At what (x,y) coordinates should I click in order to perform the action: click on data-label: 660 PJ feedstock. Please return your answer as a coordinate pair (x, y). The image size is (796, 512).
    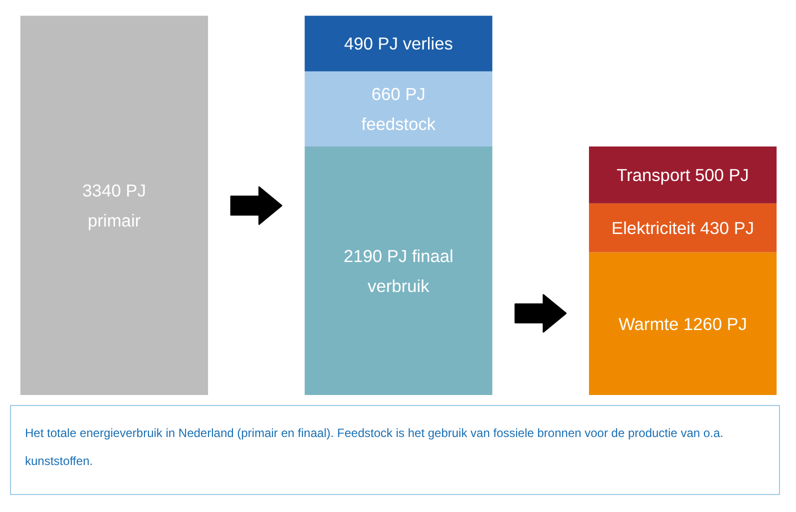
    Looking at the image, I should click on (398, 109).